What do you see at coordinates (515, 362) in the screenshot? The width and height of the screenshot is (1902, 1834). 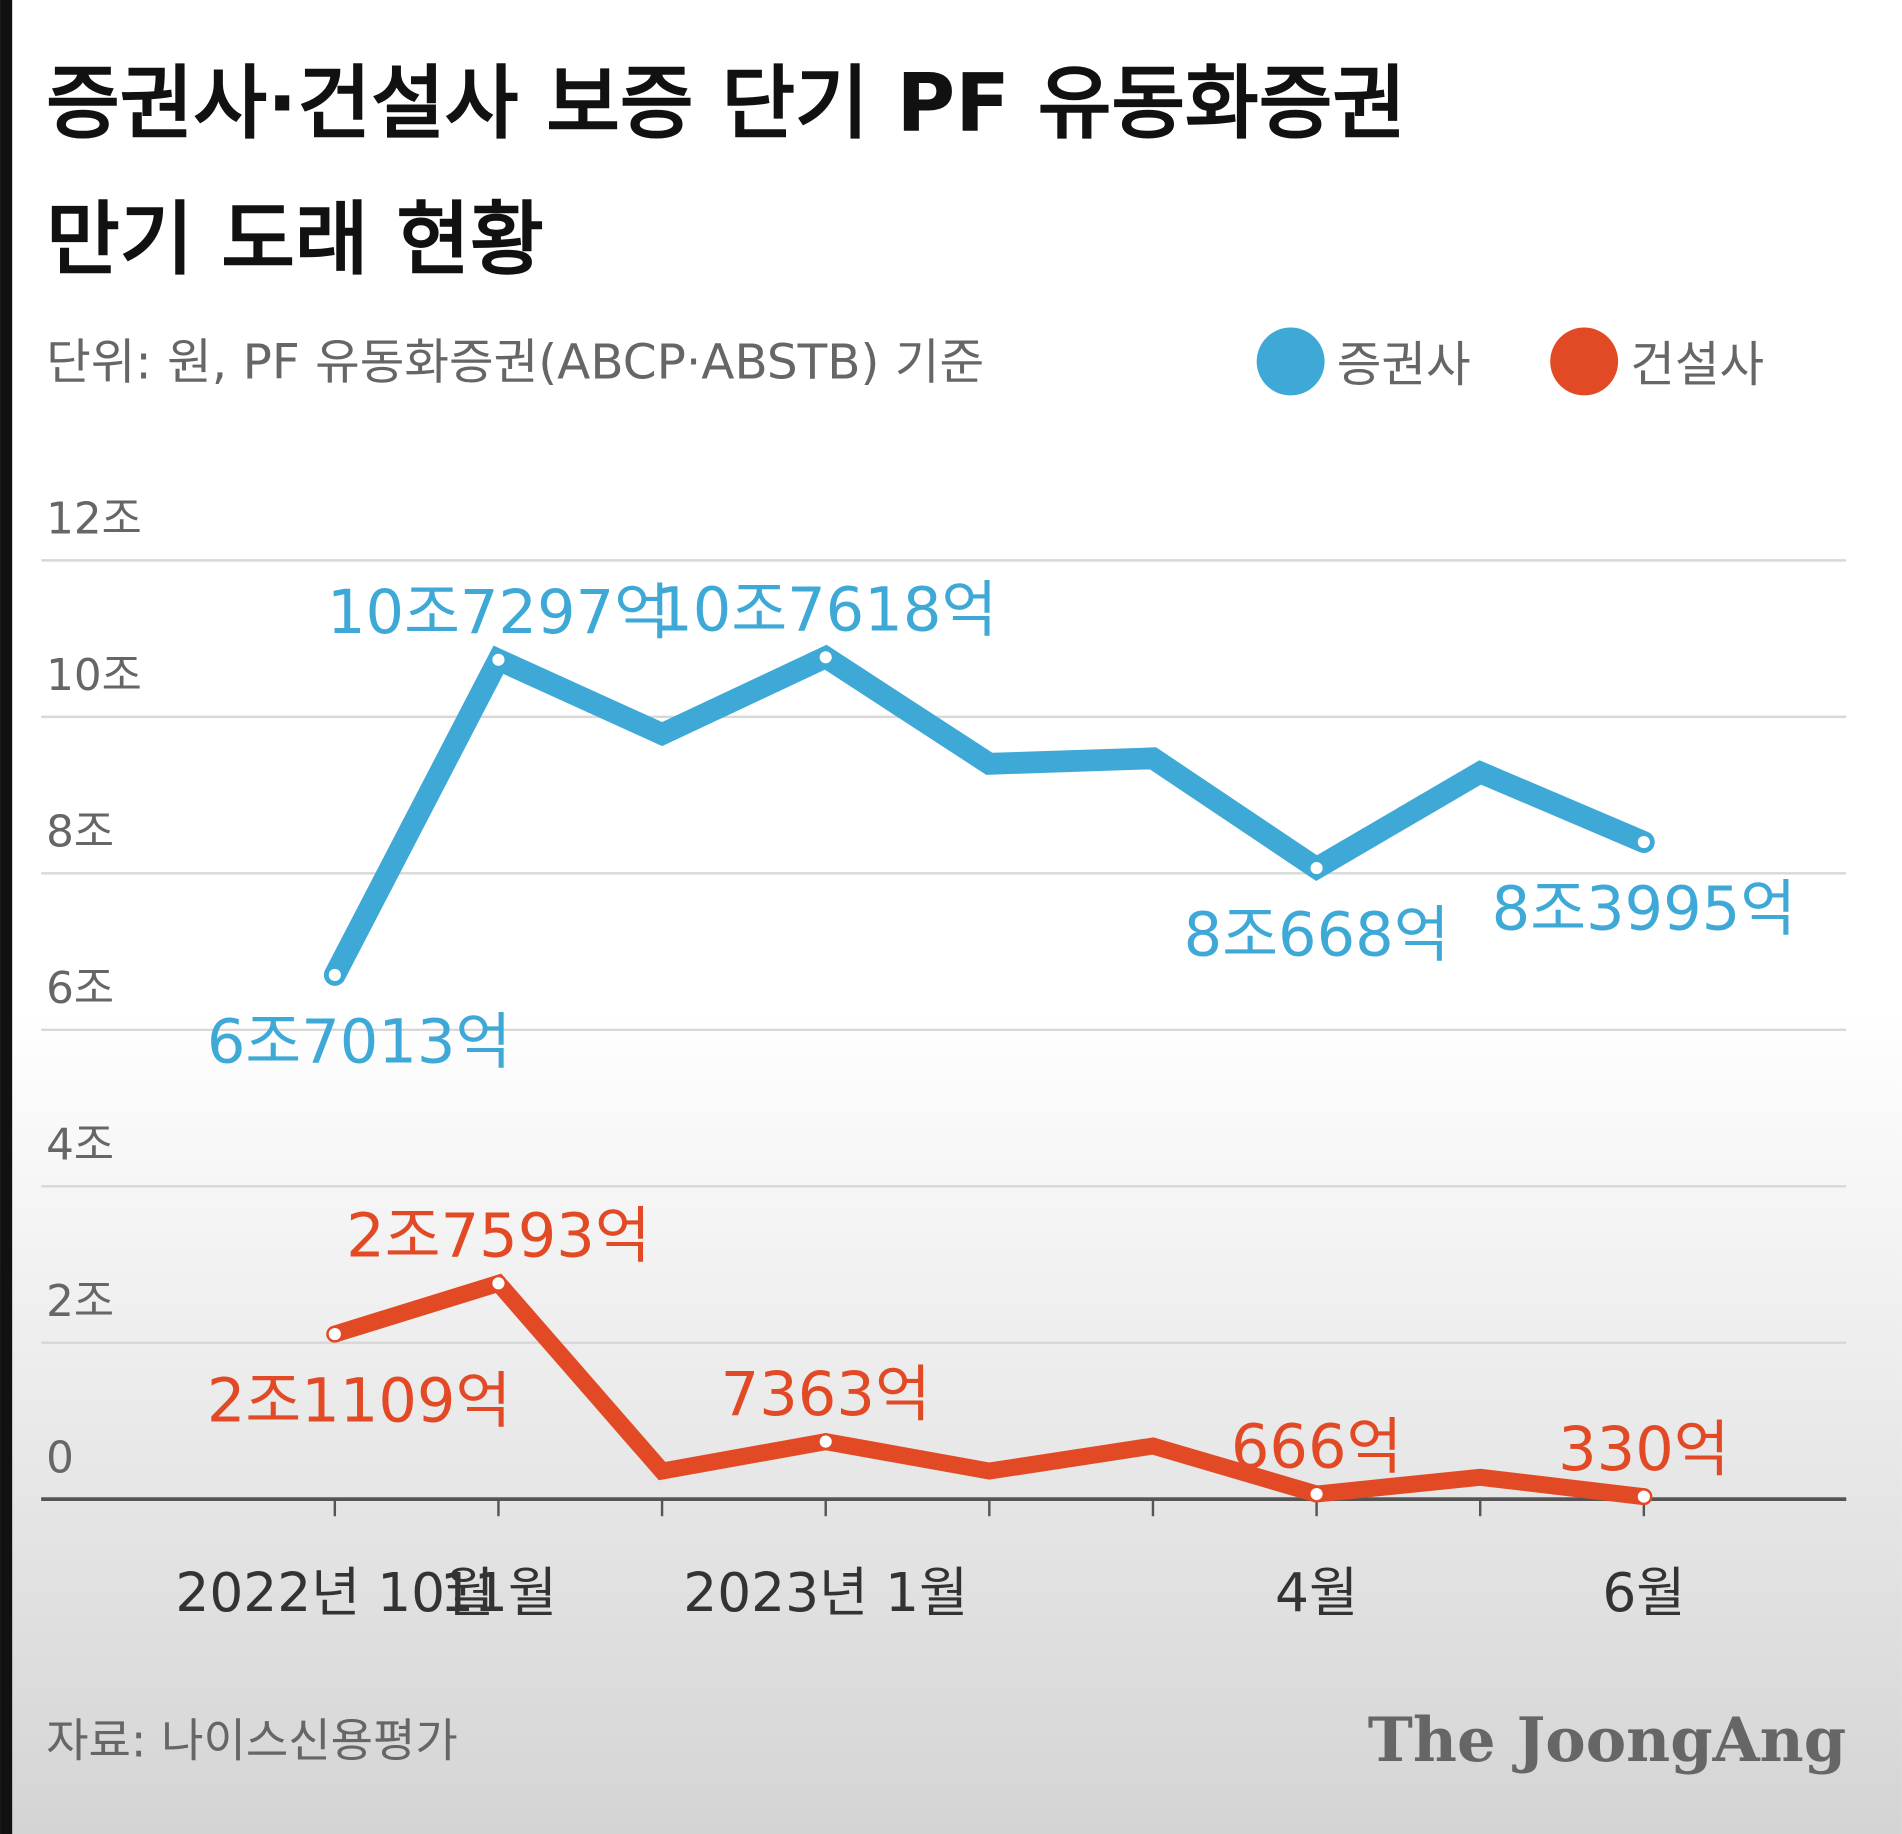 I see `subtitle: 단위: 원, PF 유동화증권(ABCP·ABSTB) 기준` at bounding box center [515, 362].